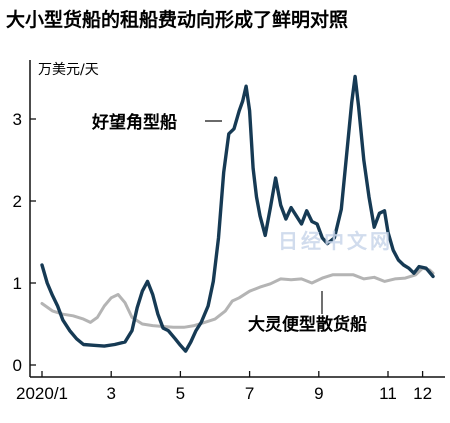 The image size is (450, 423). Describe the element at coordinates (17, 365) in the screenshot. I see `y-tick-label-0: 0` at that location.